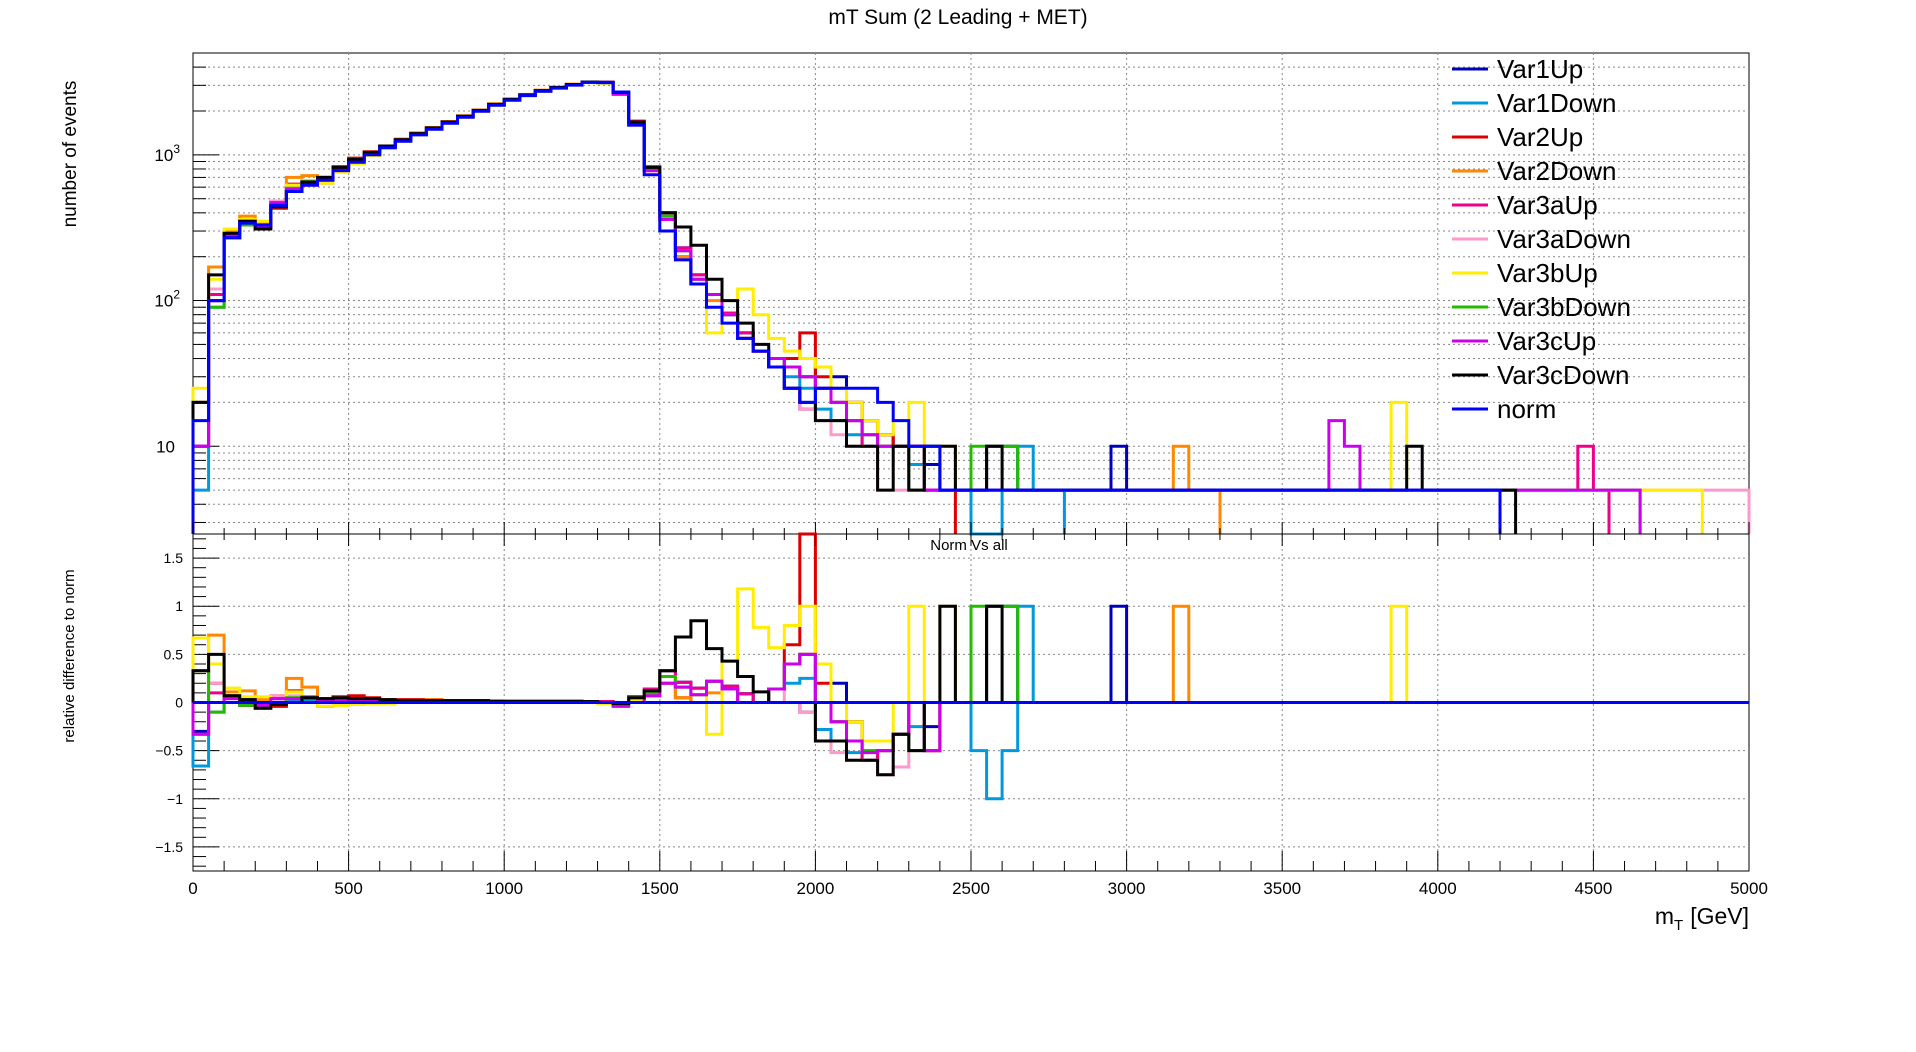 The image size is (1916, 1052). I want to click on top-y-tick-exponent: 3, so click(176, 149).